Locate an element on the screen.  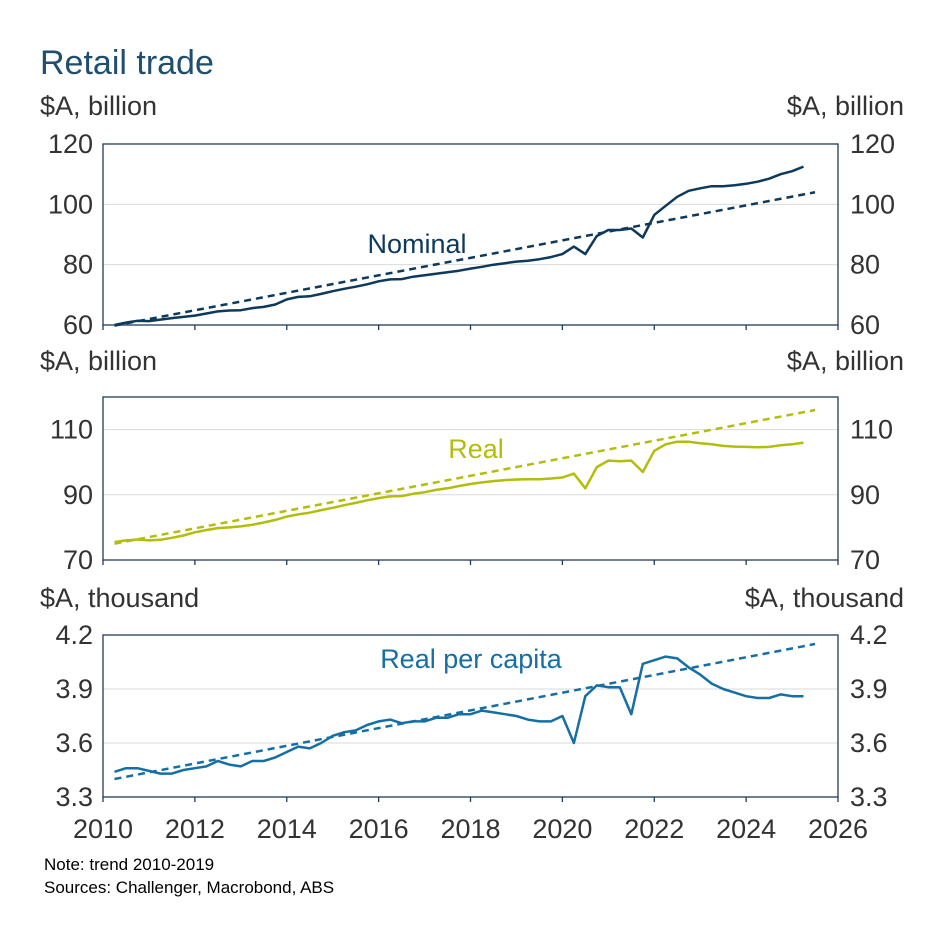
y-tick-label-right: 3.3 is located at coordinates (869, 797).